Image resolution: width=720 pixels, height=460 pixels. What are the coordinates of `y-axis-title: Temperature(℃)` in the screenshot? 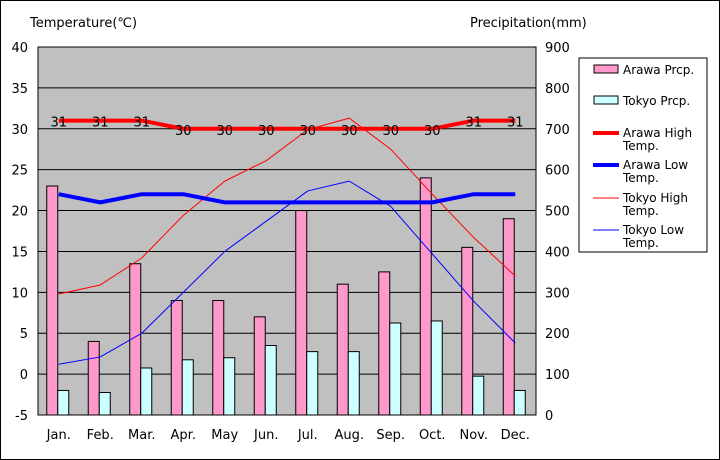 It's located at (84, 23).